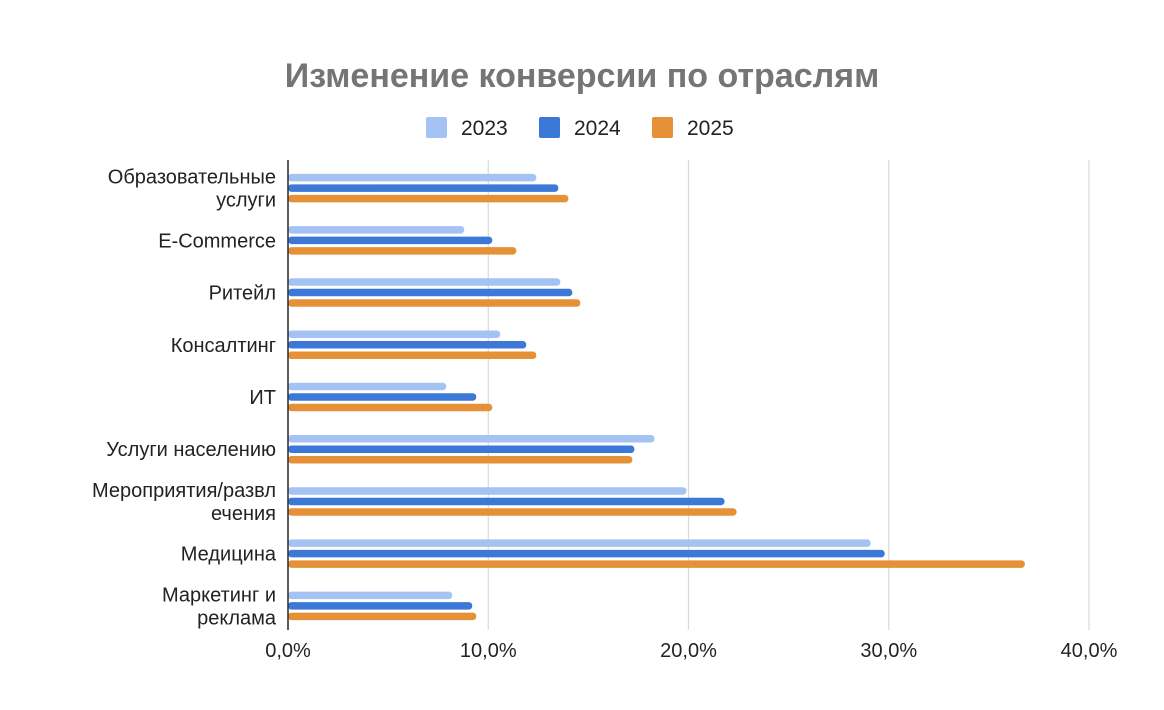  What do you see at coordinates (662, 127) in the screenshot?
I see `legend-swatch-2025` at bounding box center [662, 127].